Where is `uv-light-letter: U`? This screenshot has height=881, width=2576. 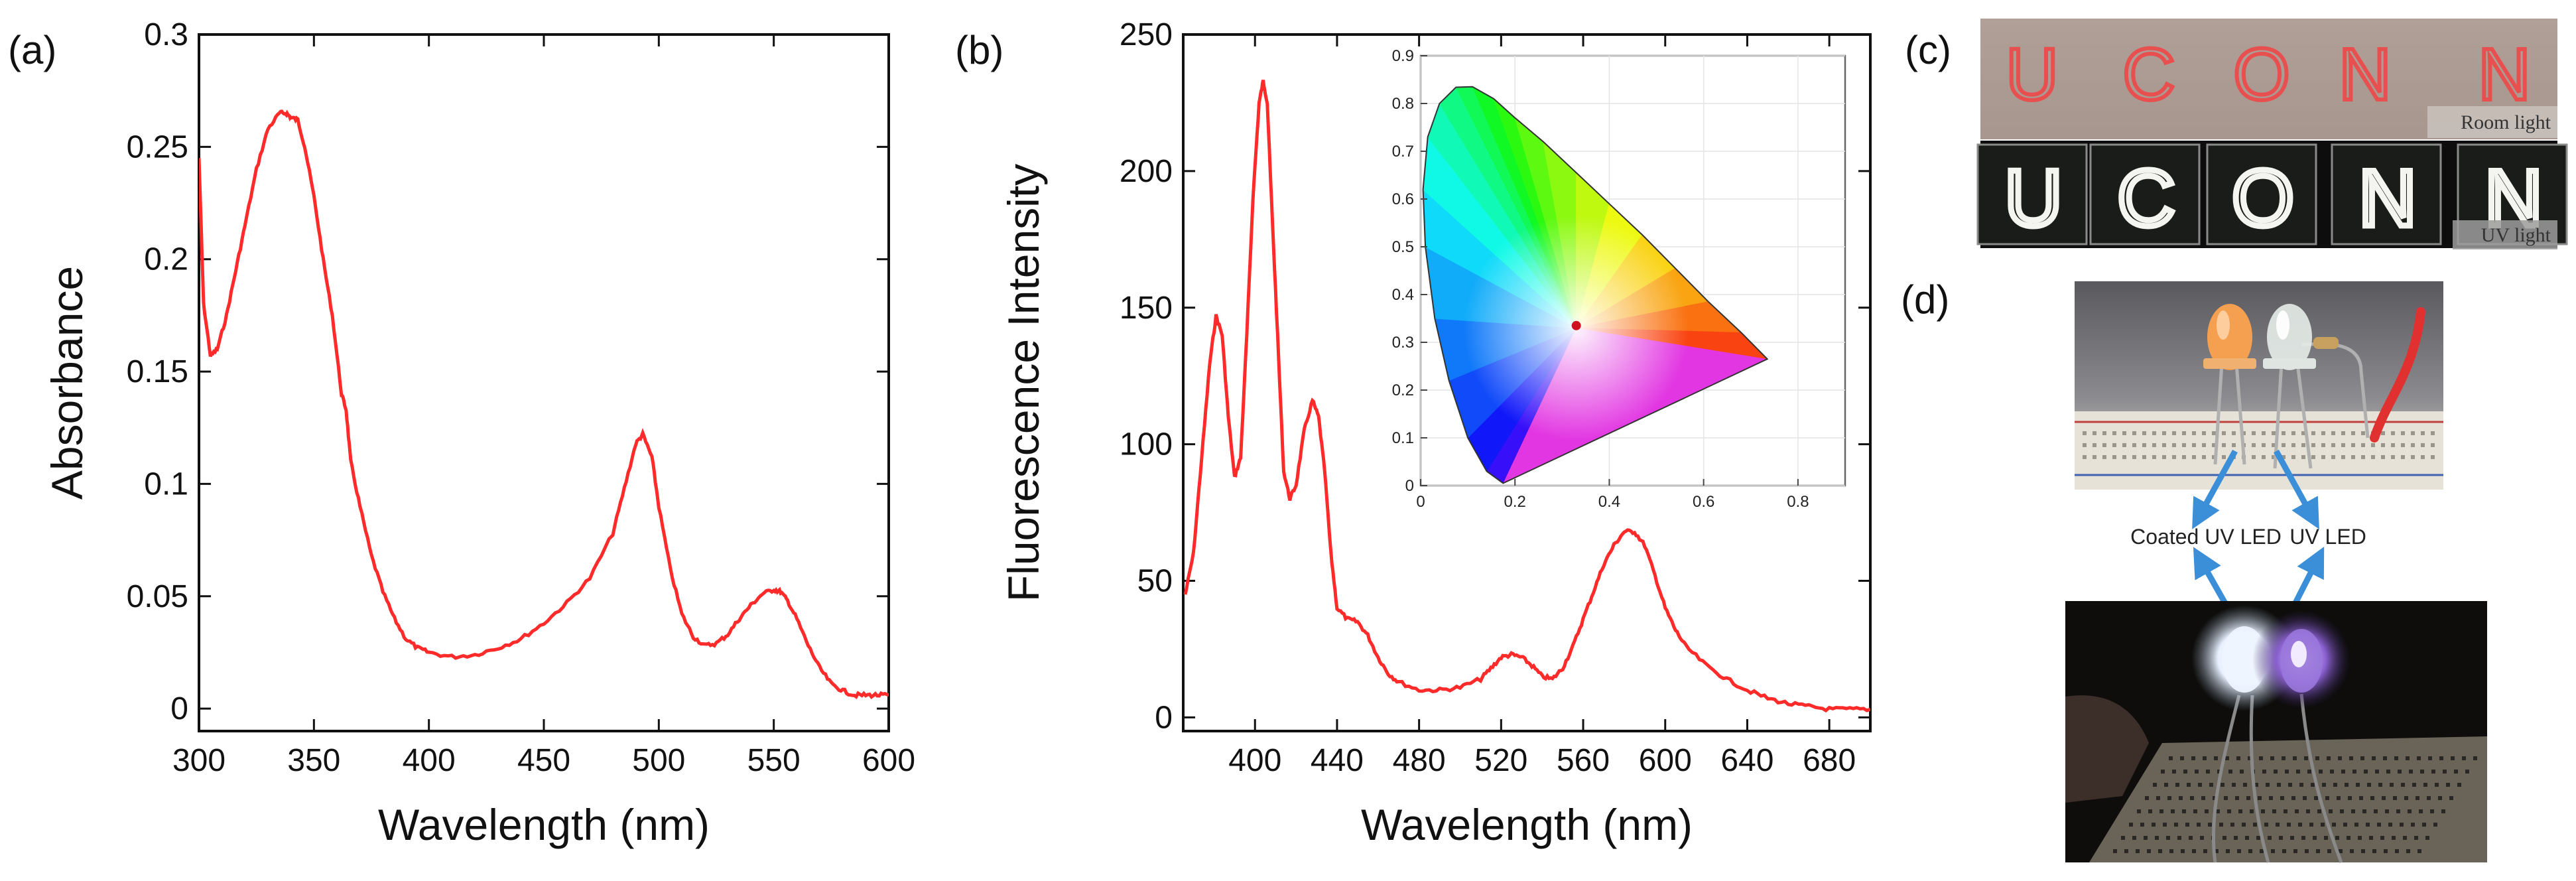 uv-light-letter: U is located at coordinates (2034, 198).